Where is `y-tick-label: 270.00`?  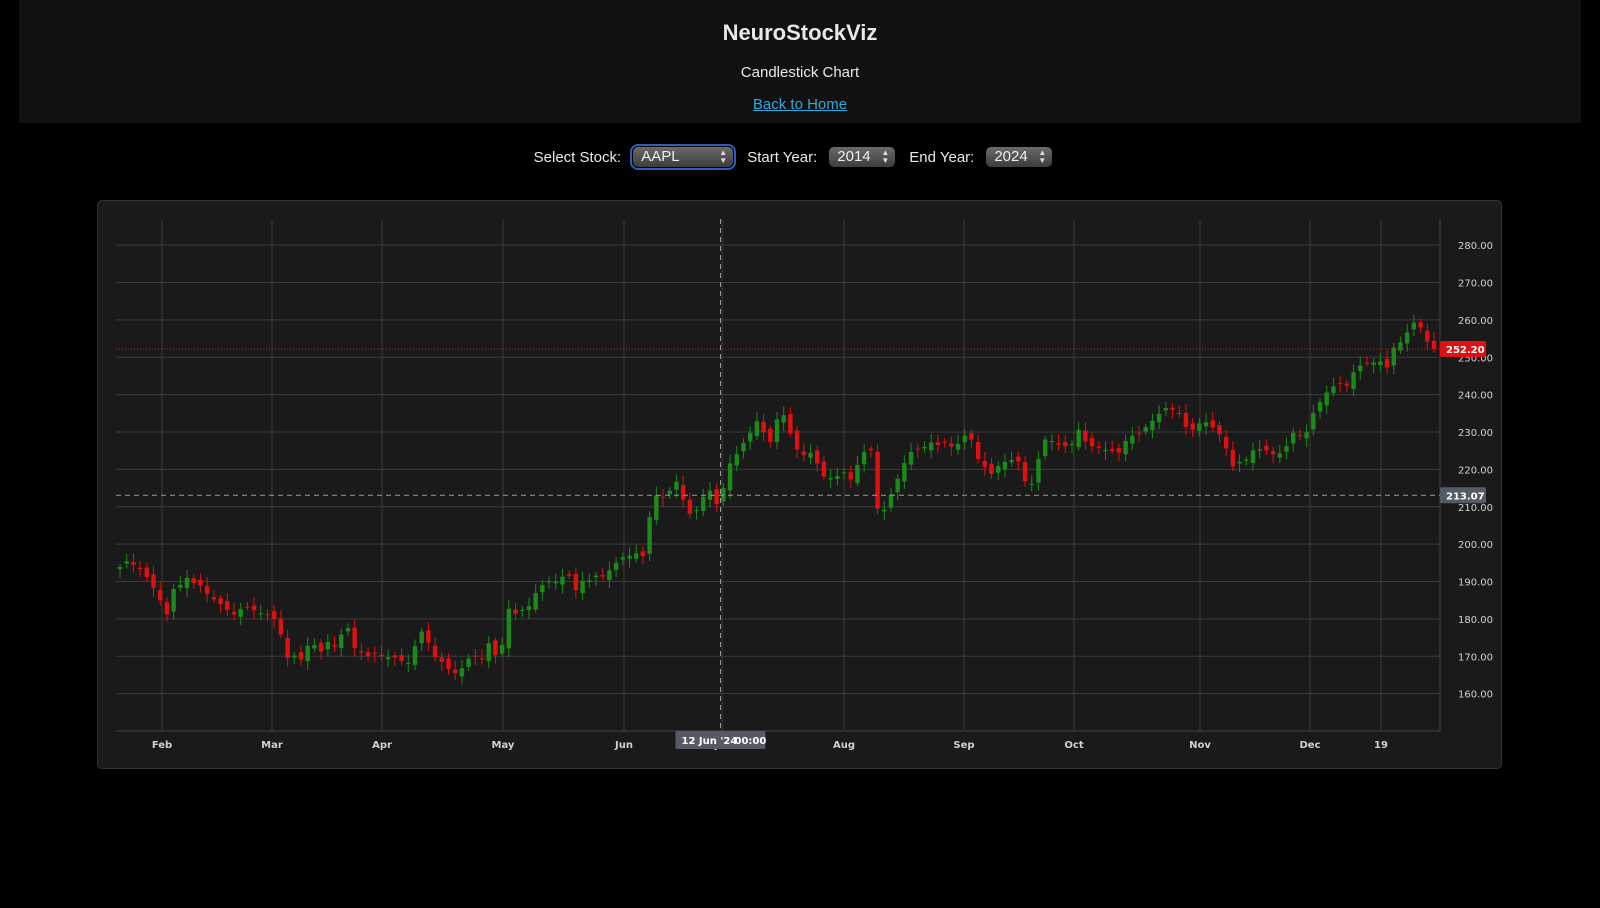 y-tick-label: 270.00 is located at coordinates (1475, 284).